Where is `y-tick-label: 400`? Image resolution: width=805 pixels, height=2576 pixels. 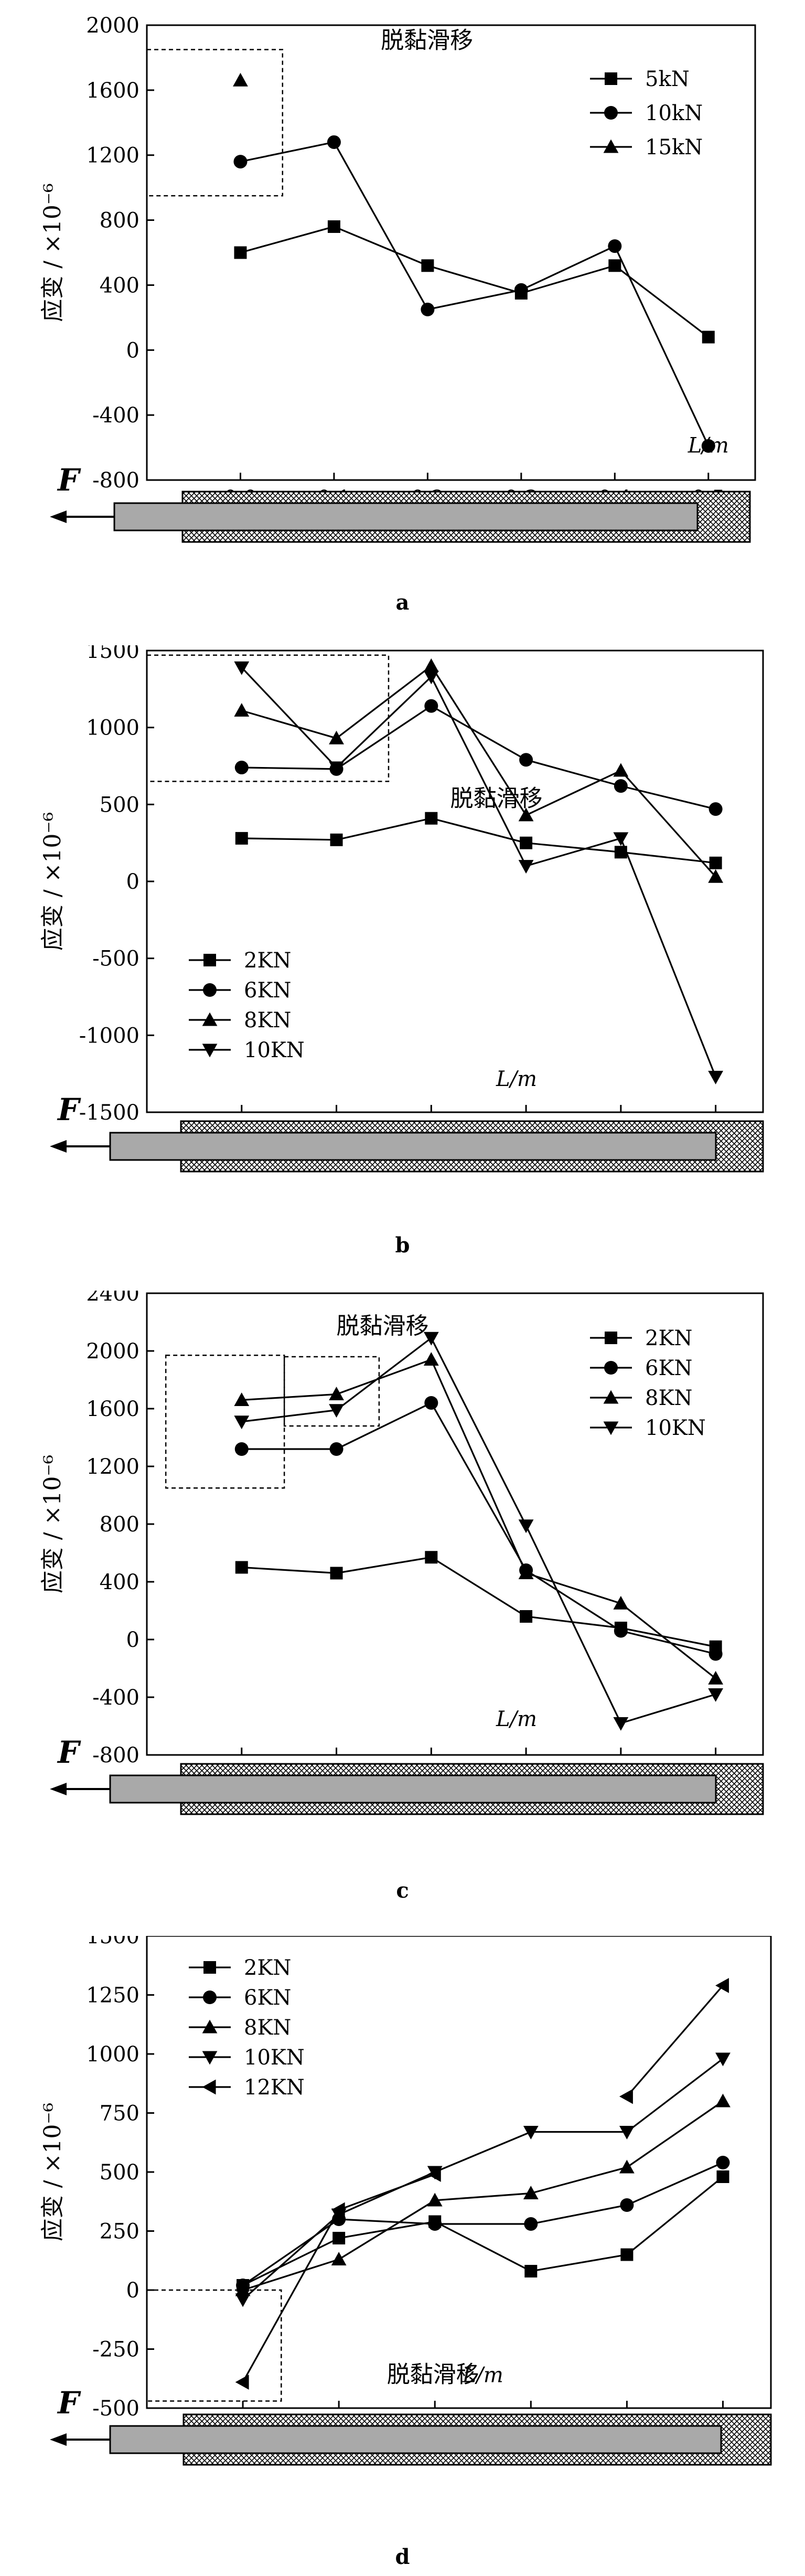 y-tick-label: 400 is located at coordinates (119, 285).